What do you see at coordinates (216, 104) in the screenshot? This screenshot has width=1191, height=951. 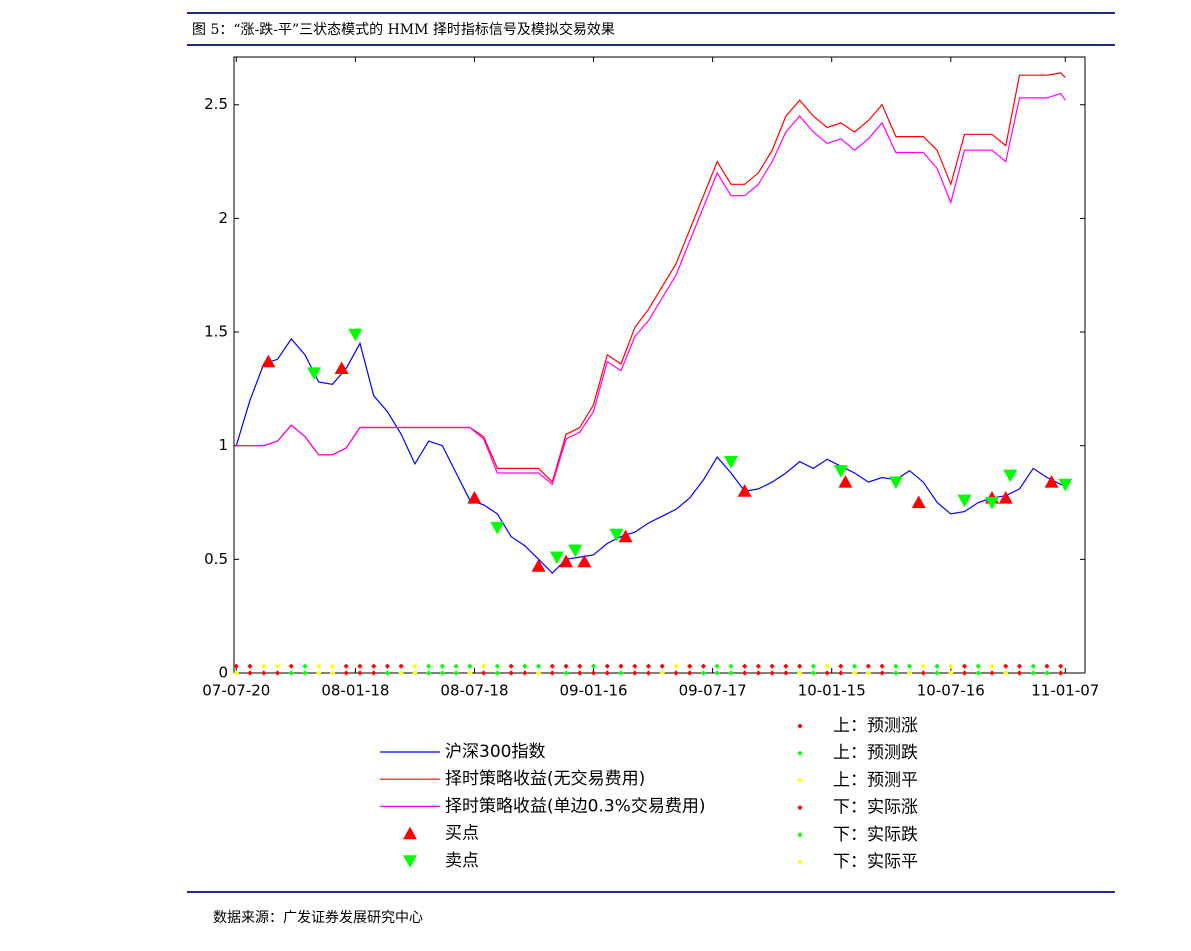 I see `y-tick-label: 2.5` at bounding box center [216, 104].